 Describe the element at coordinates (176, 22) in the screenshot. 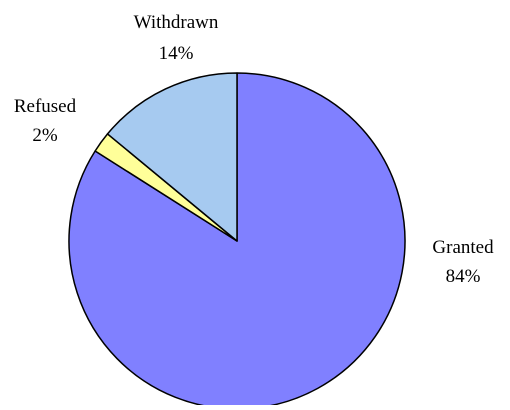

I see `slice-label-withdrawn: Withdrawn` at that location.